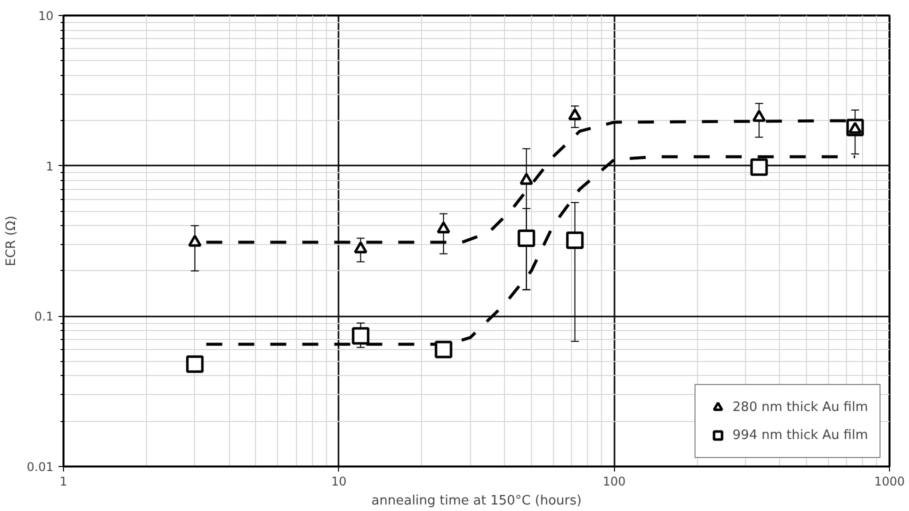  I want to click on y-tick-label: 0.01, so click(40, 467).